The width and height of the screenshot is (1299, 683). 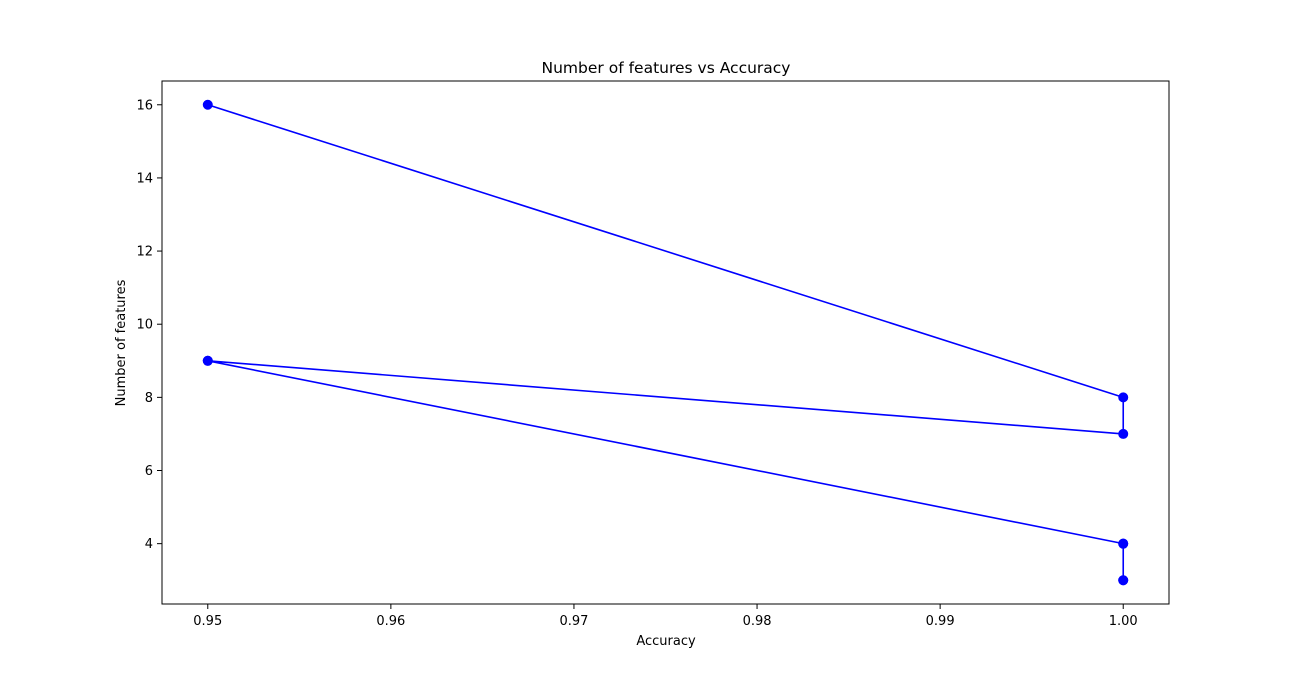 I want to click on x-axis-ticks: 0.95 0.96 0.97 0.98 0.99 1.00, so click(x=665, y=616).